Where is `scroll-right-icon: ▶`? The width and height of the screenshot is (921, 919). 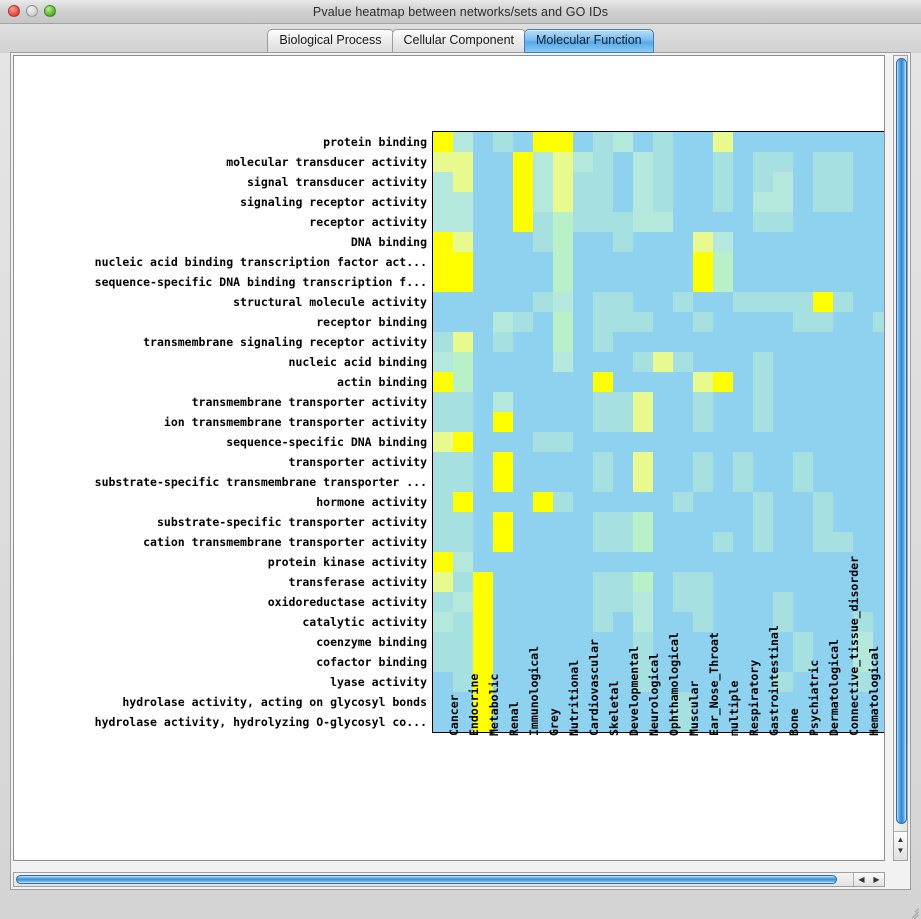
scroll-right-icon: ▶ is located at coordinates (876, 879).